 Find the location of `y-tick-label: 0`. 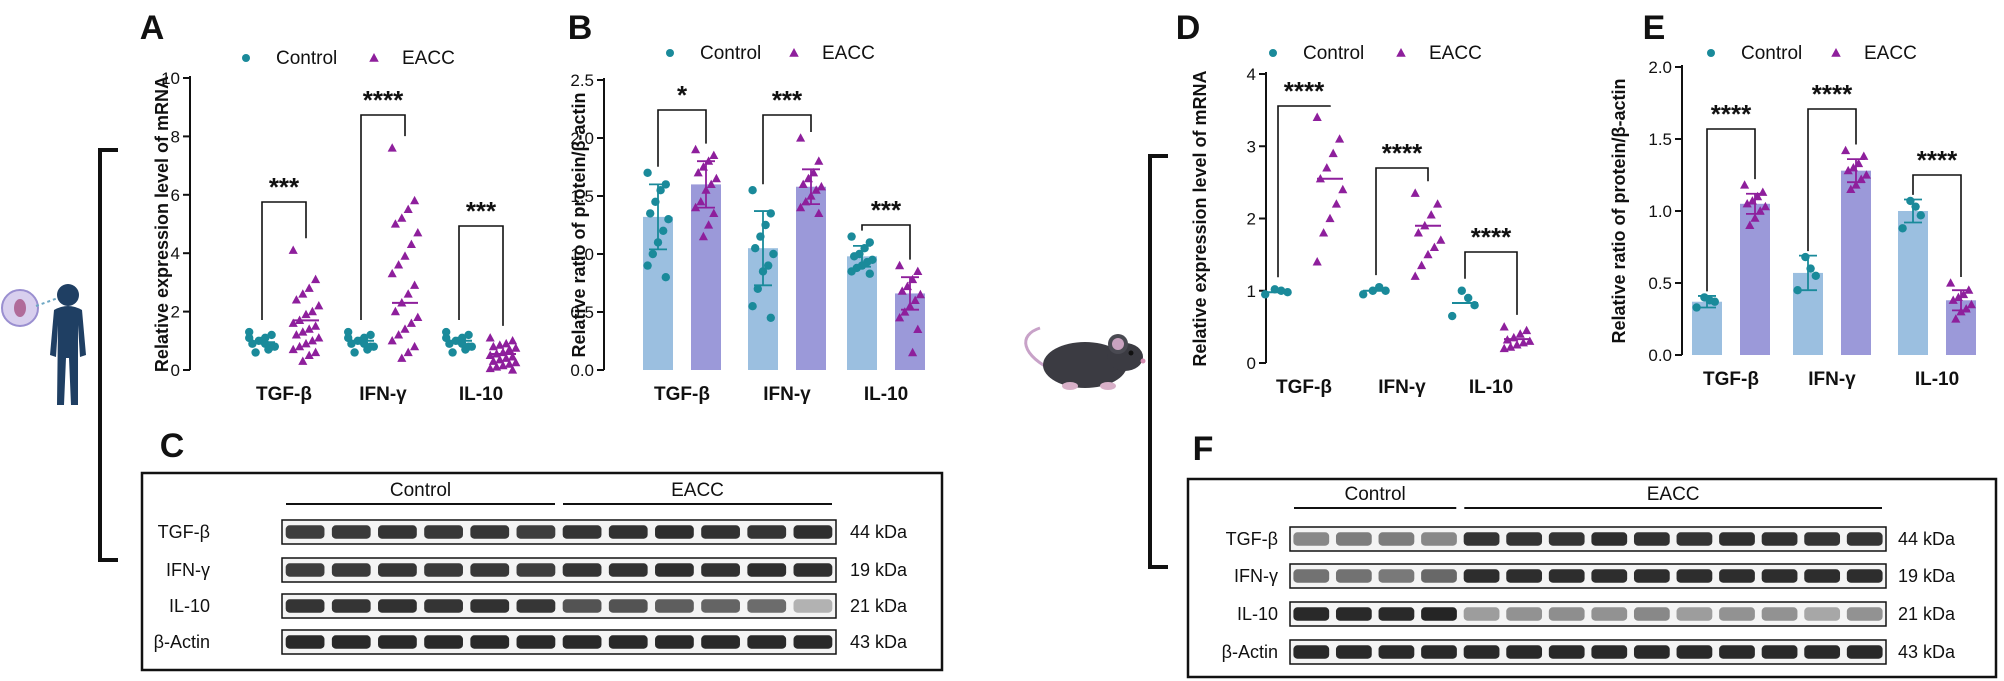

y-tick-label: 0 is located at coordinates (1251, 363).